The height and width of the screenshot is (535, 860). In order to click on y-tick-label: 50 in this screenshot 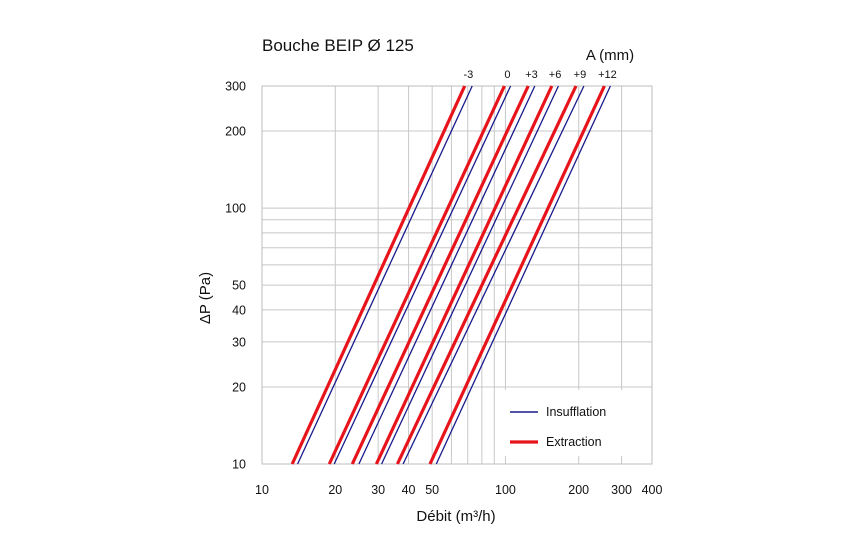, I will do `click(239, 286)`.